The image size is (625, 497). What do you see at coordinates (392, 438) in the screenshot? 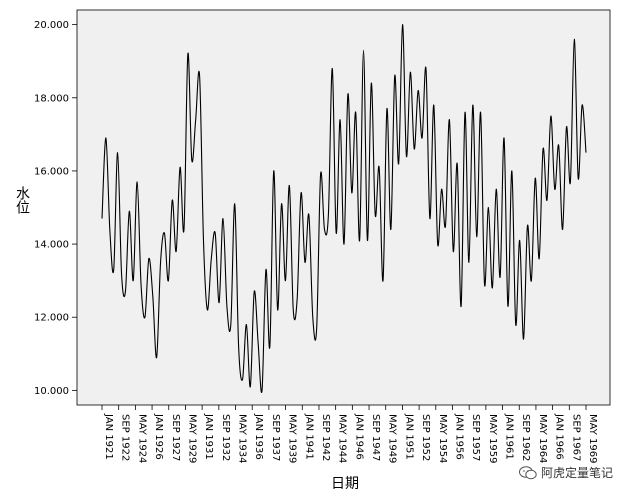
I see `x-tick-label: MAY 1949` at bounding box center [392, 438].